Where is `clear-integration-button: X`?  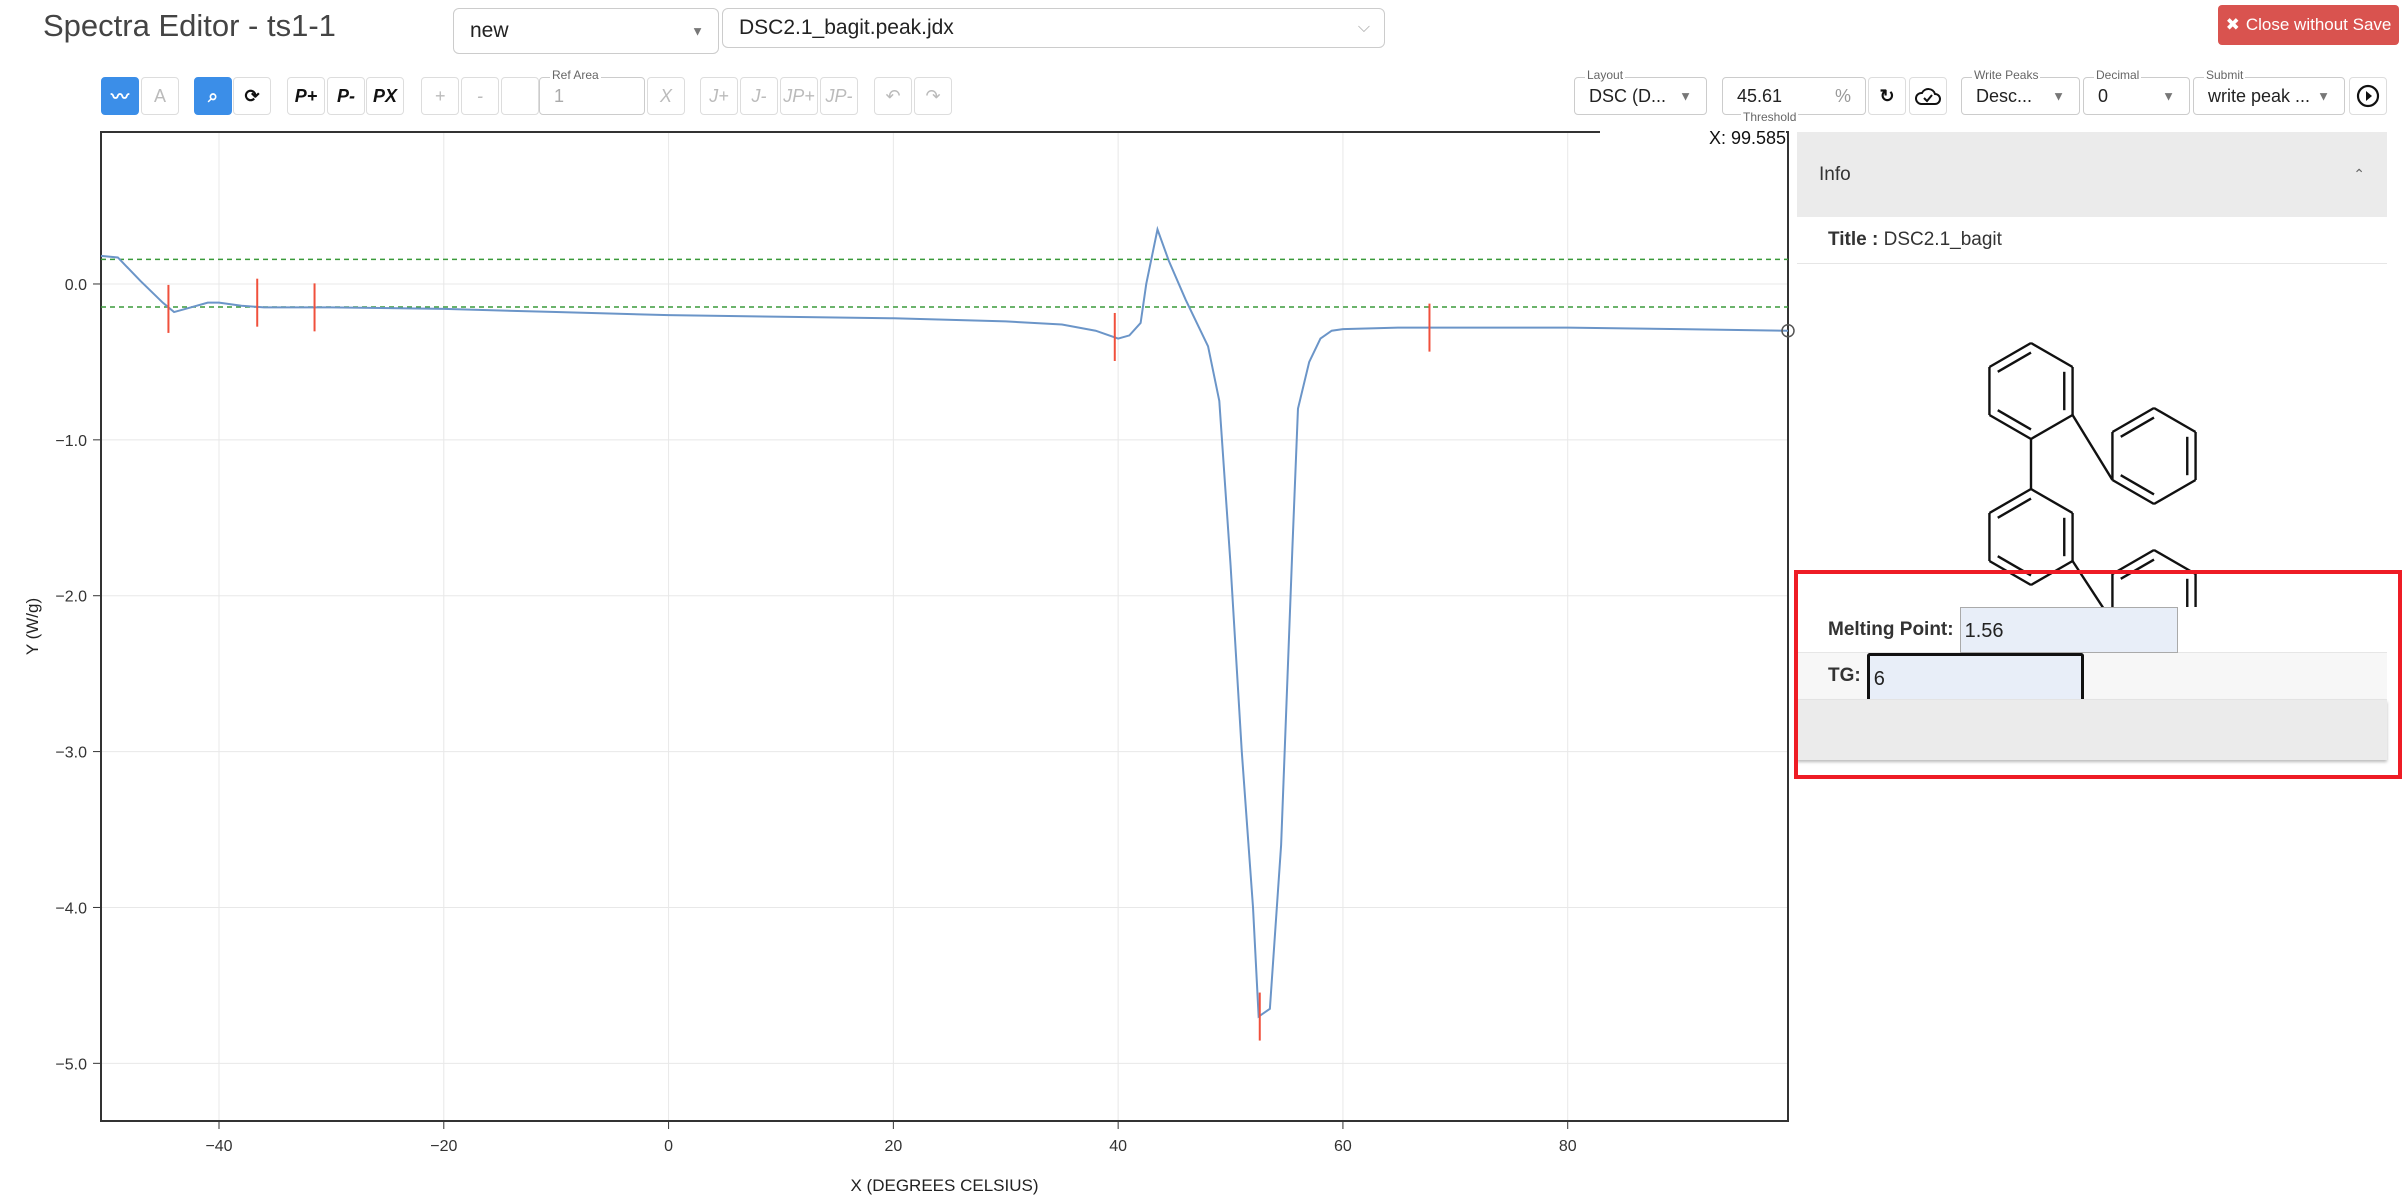
clear-integration-button: X is located at coordinates (666, 96).